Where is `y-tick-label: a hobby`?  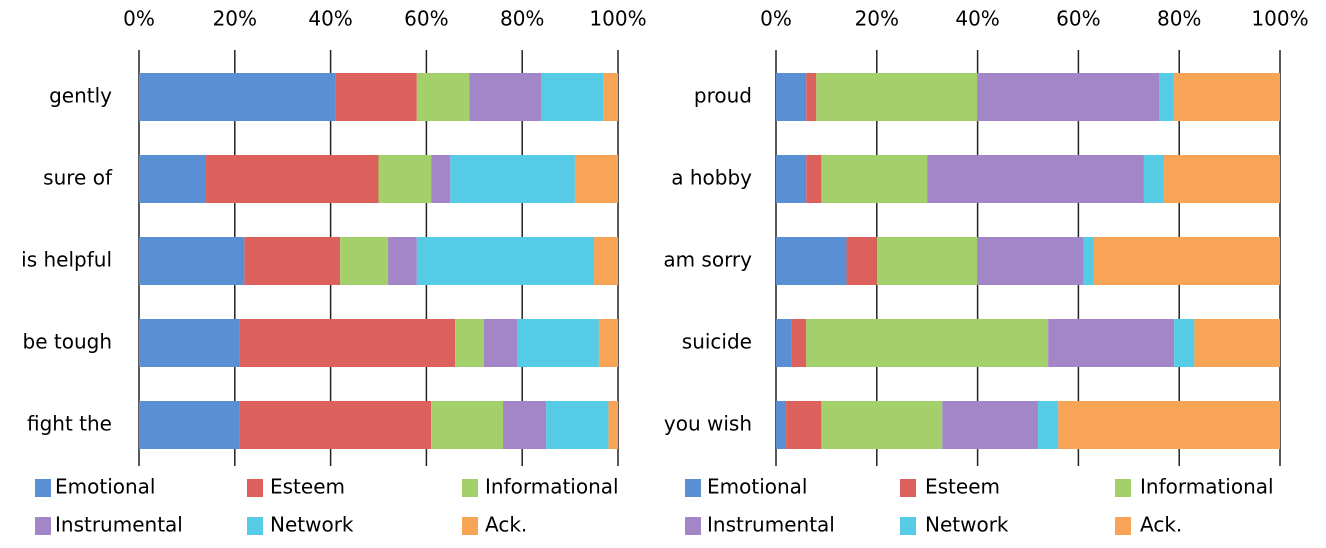 y-tick-label: a hobby is located at coordinates (711, 178).